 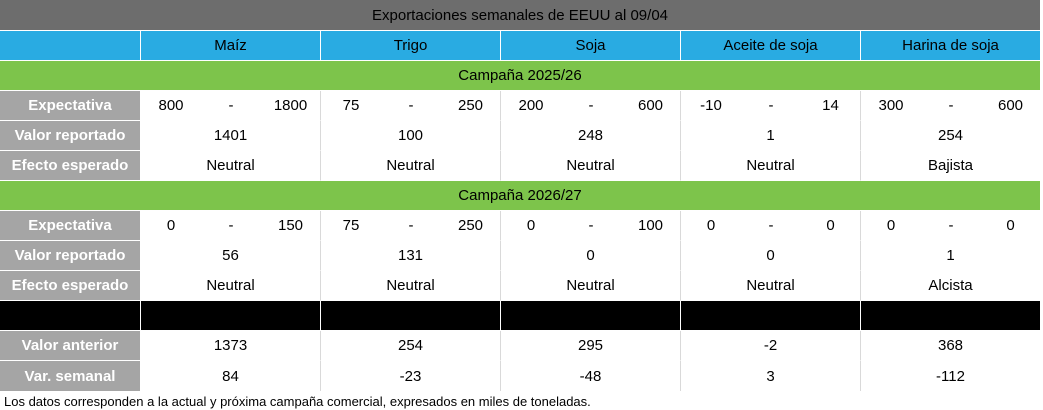 I want to click on exp-max: 150, so click(x=291, y=226).